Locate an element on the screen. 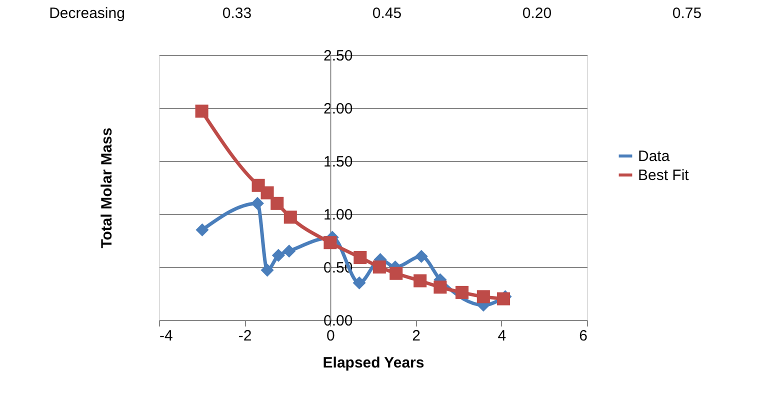 Image resolution: width=784 pixels, height=413 pixels. x-axis-title: Elapsed Years is located at coordinates (373, 363).